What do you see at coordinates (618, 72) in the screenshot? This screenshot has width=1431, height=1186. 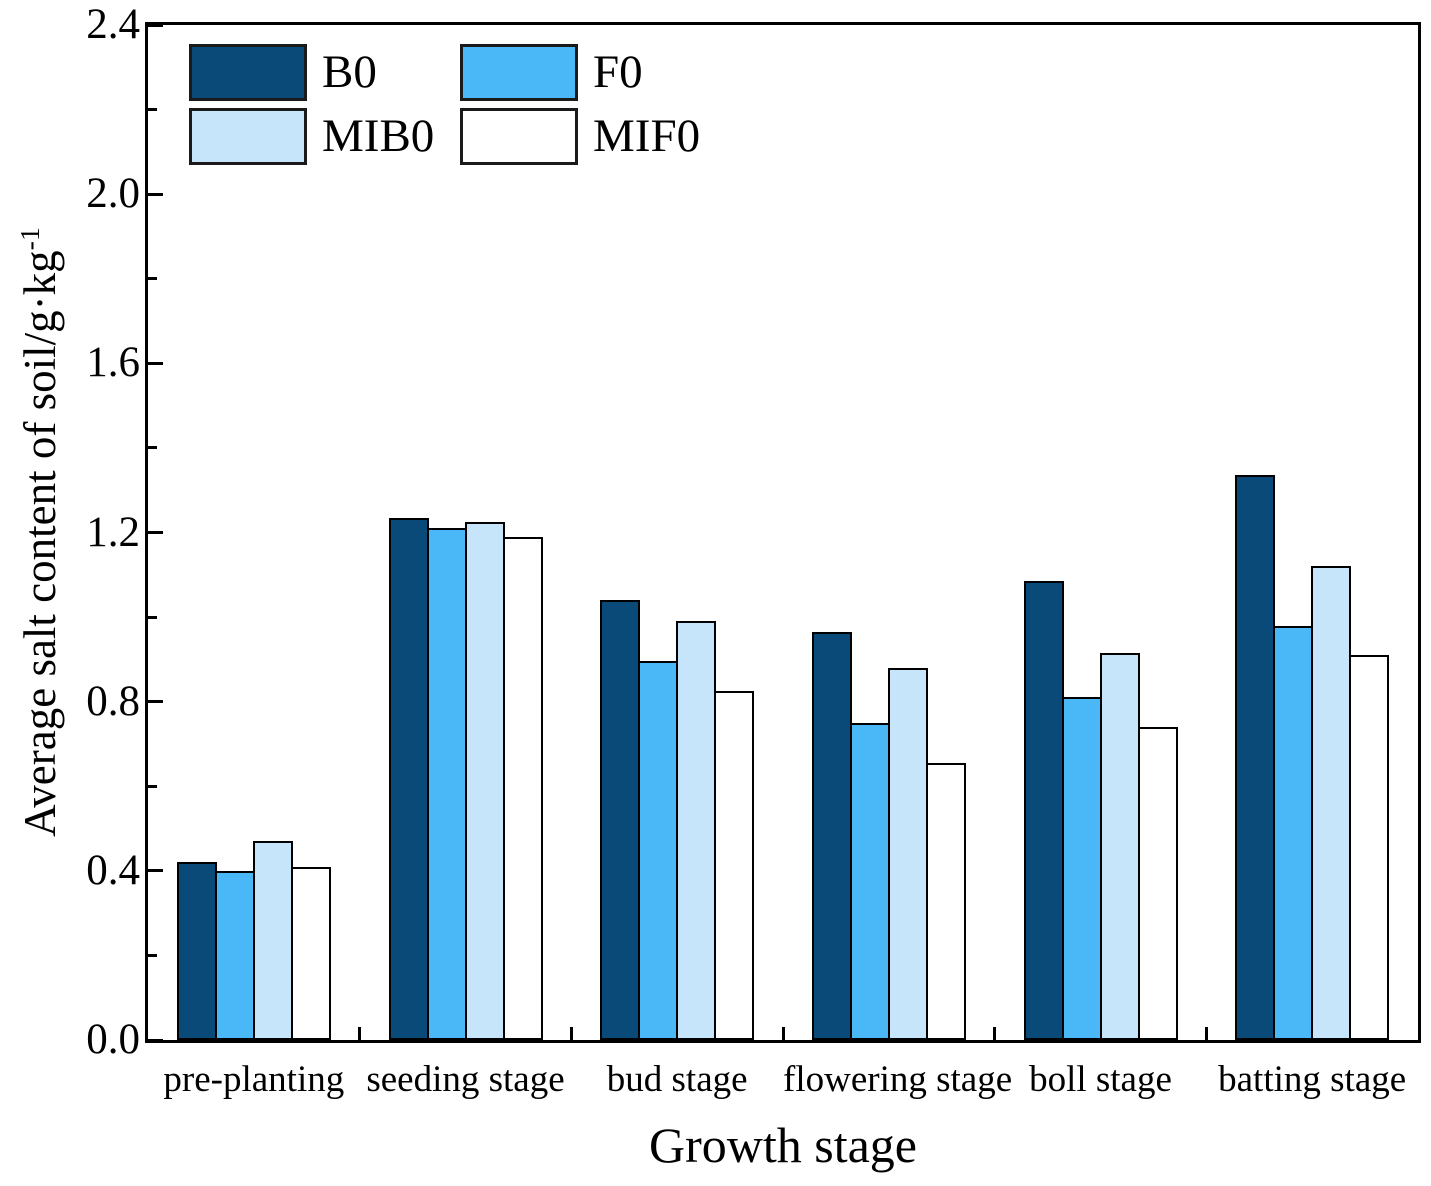 I see `legend-label-f0: F0` at bounding box center [618, 72].